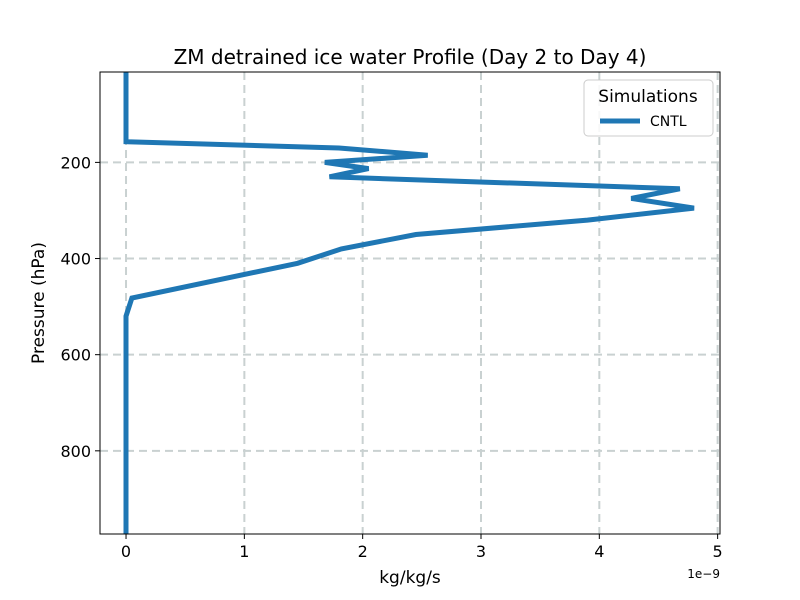 Image resolution: width=800 pixels, height=600 pixels. I want to click on x-tick-label: 2, so click(363, 551).